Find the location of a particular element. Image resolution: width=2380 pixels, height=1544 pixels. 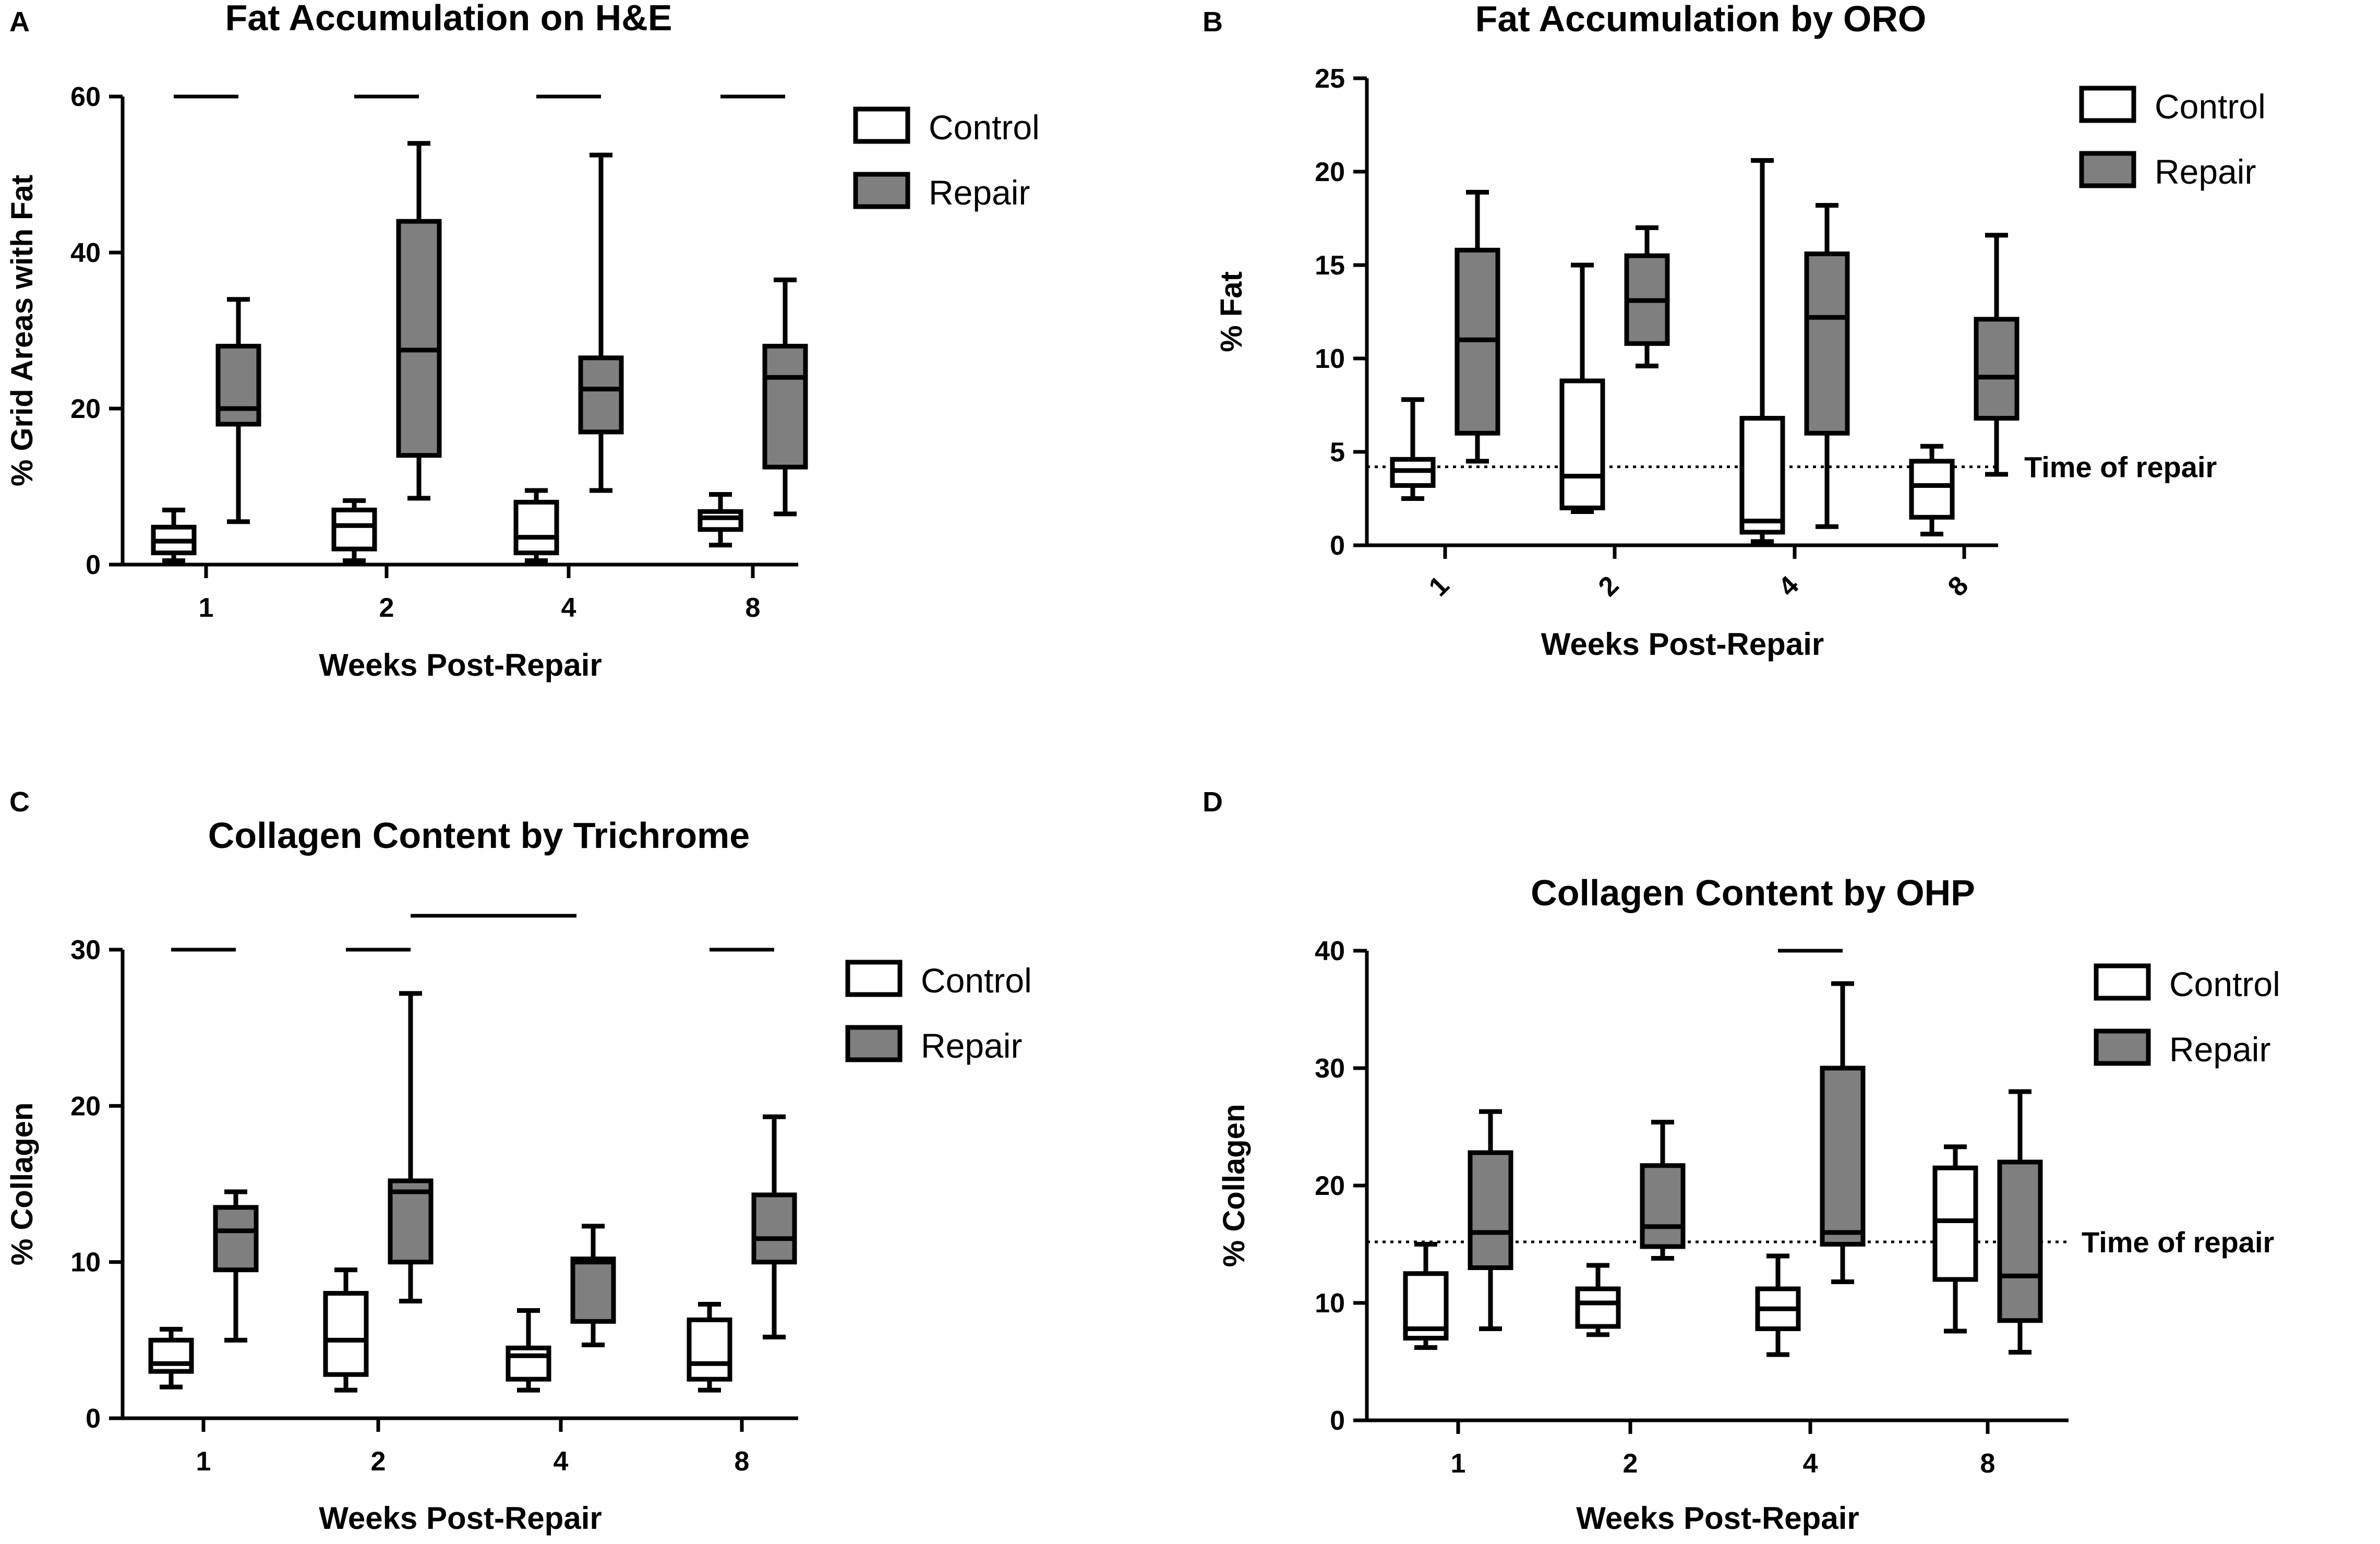

y-tick-label: 5 is located at coordinates (1337, 452).